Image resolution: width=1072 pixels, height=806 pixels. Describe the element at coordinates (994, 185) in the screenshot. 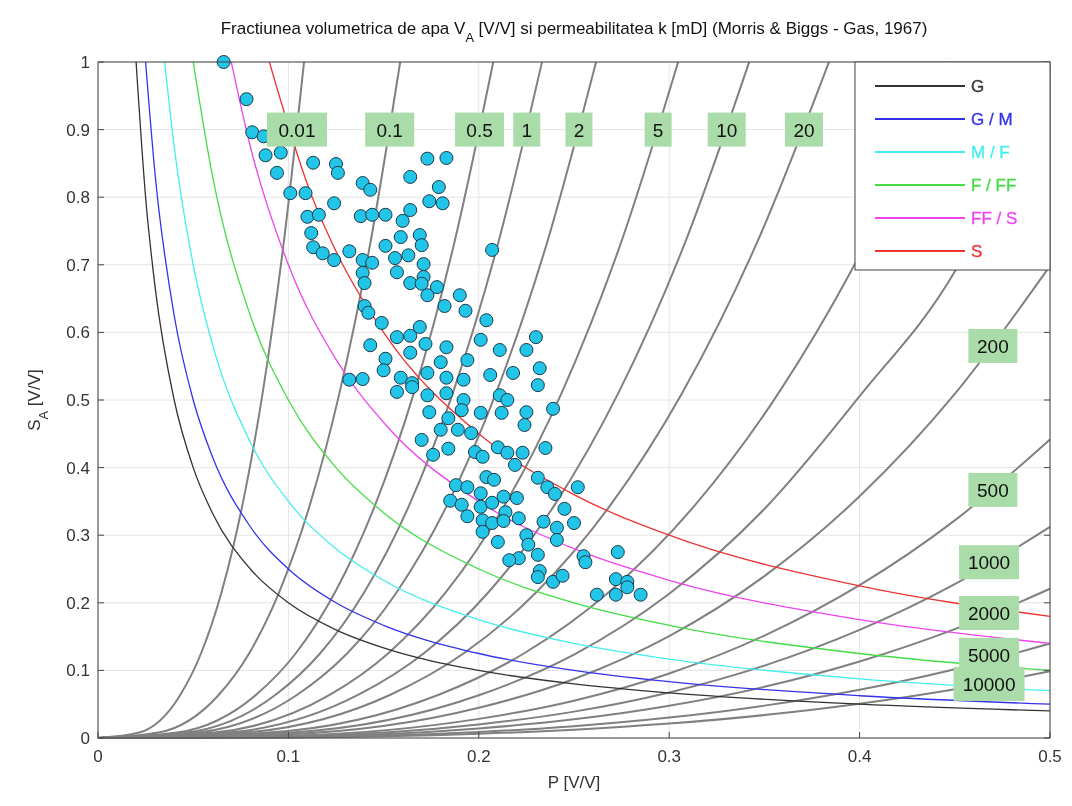

I see `text: F / FF` at that location.